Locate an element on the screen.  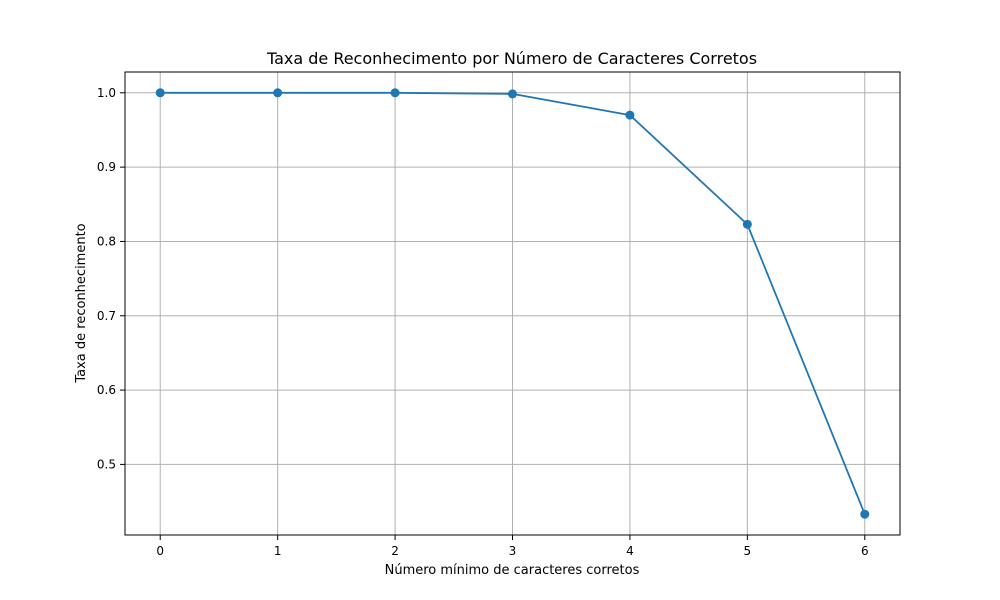
x-tick-label: 4 is located at coordinates (630, 551).